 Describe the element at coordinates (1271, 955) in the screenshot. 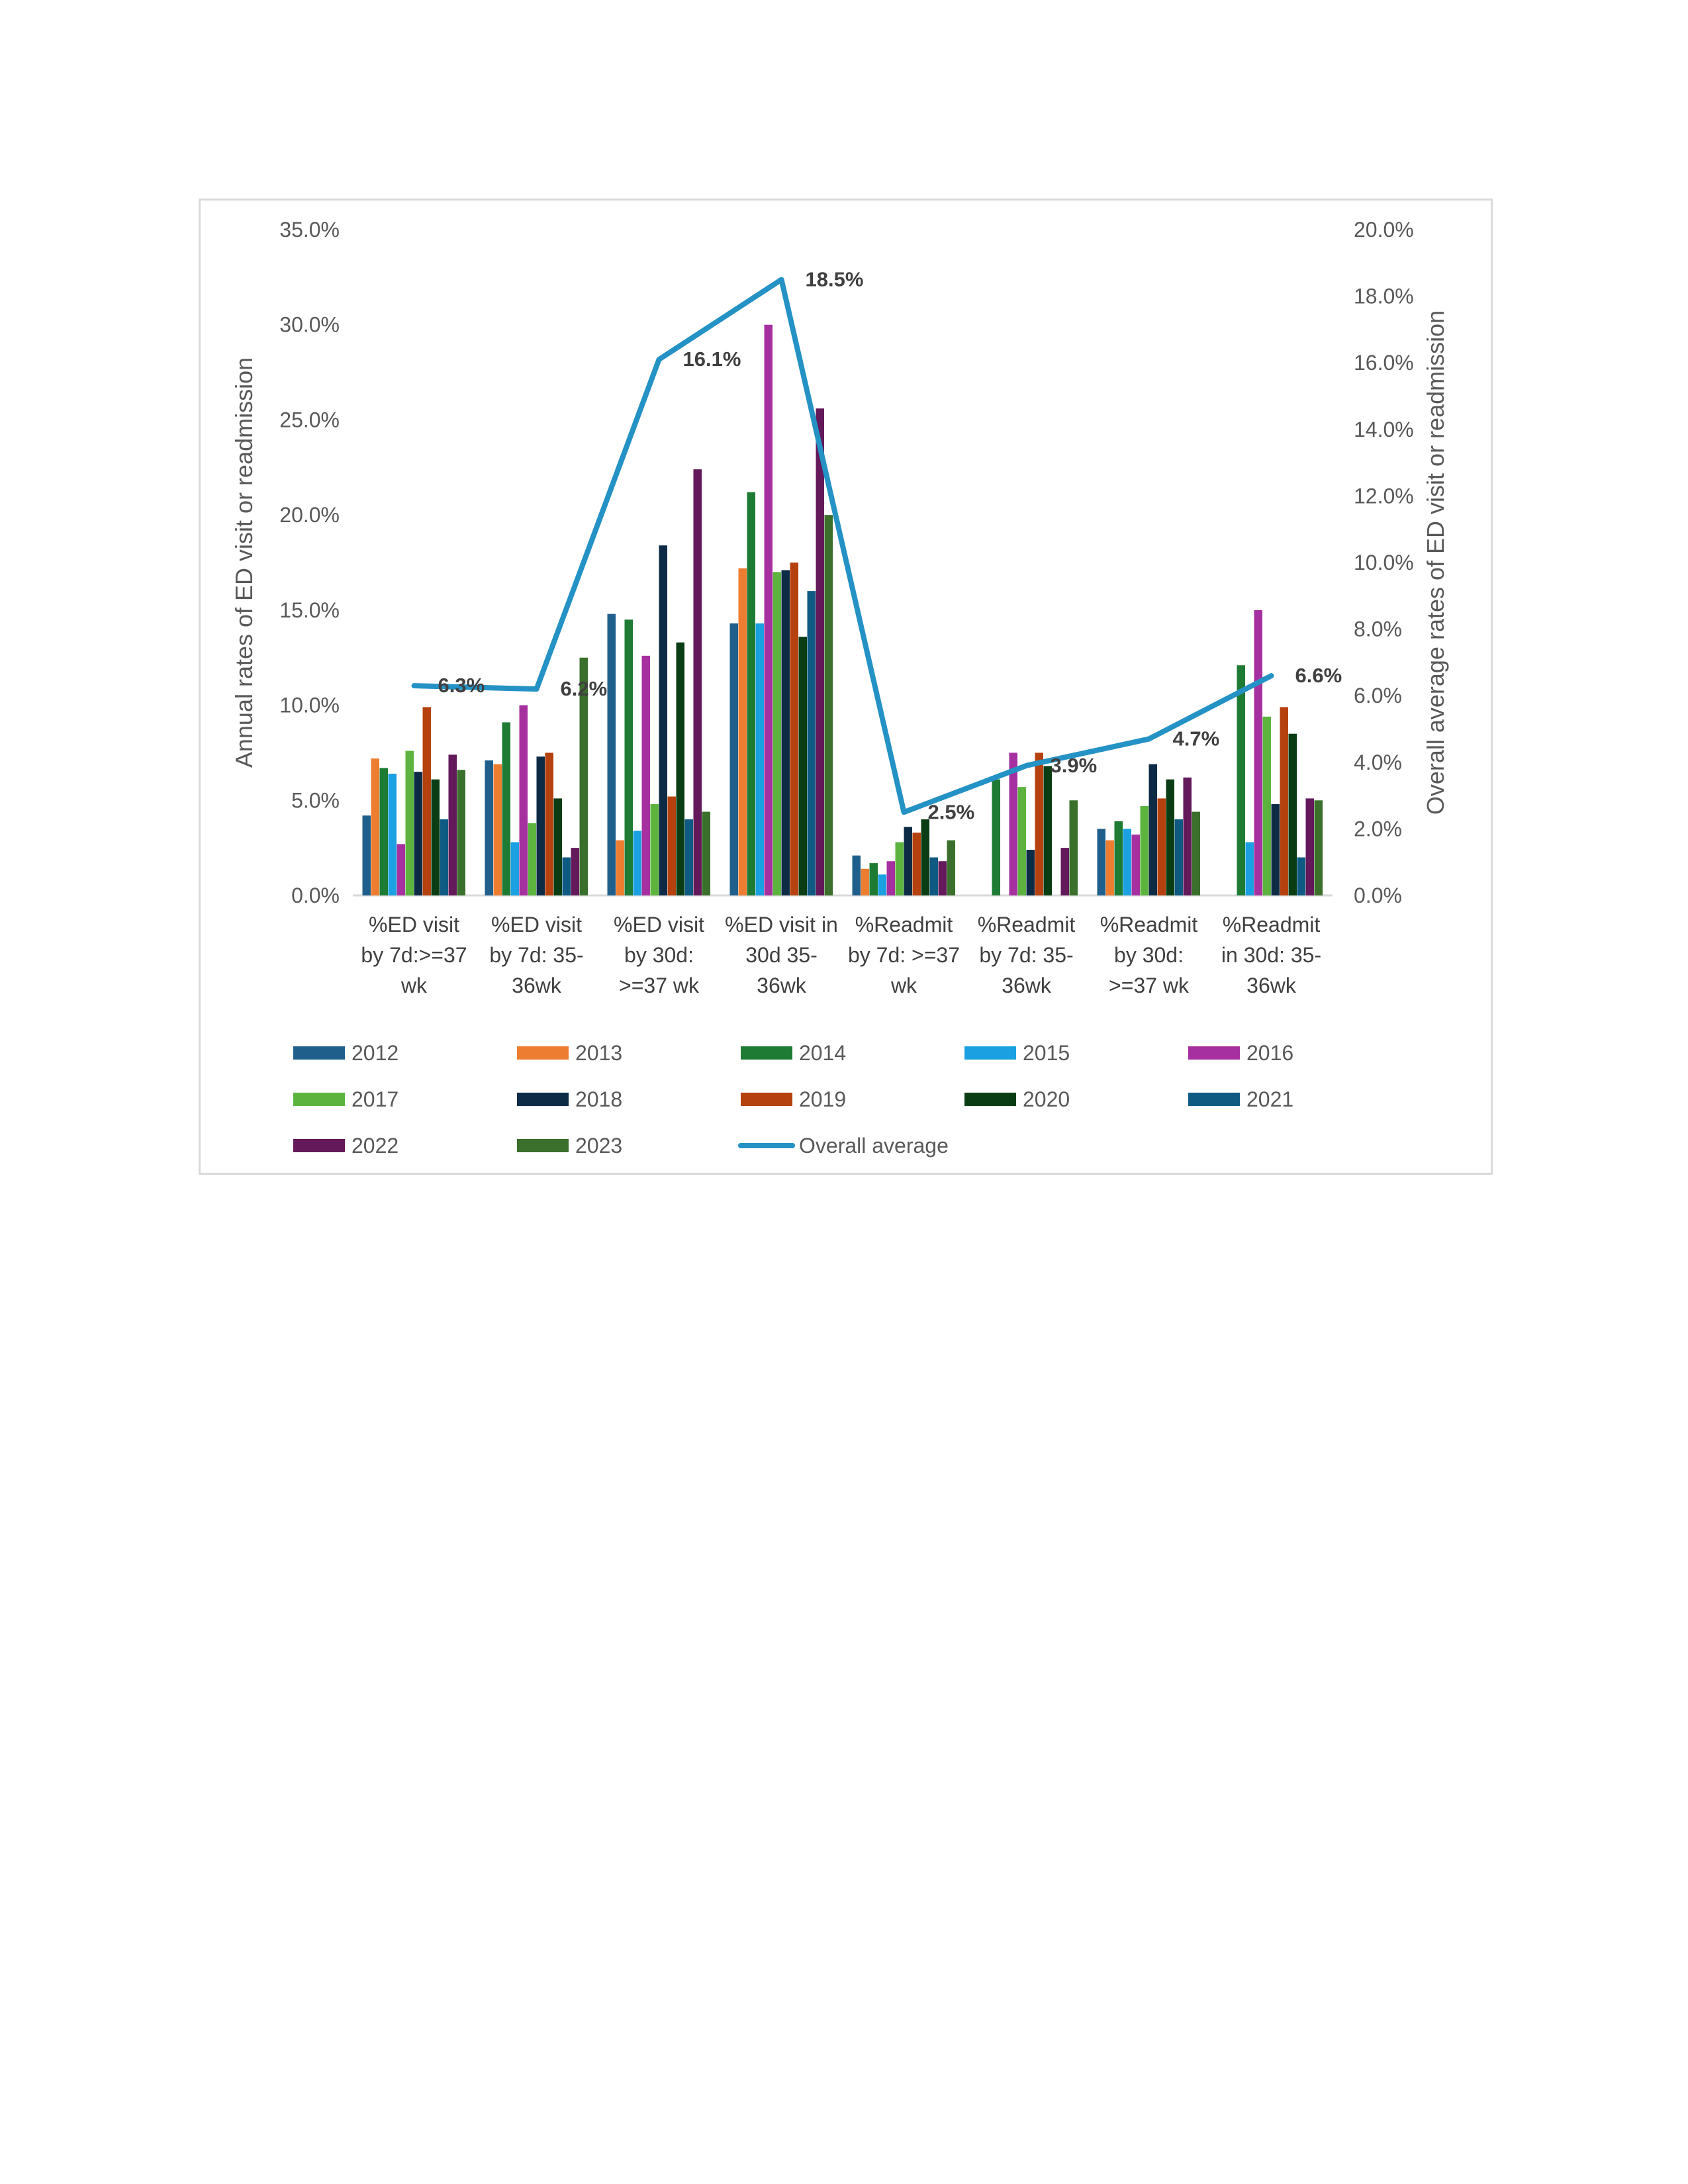

I see `x-tick-label: in 30d: 35-` at that location.